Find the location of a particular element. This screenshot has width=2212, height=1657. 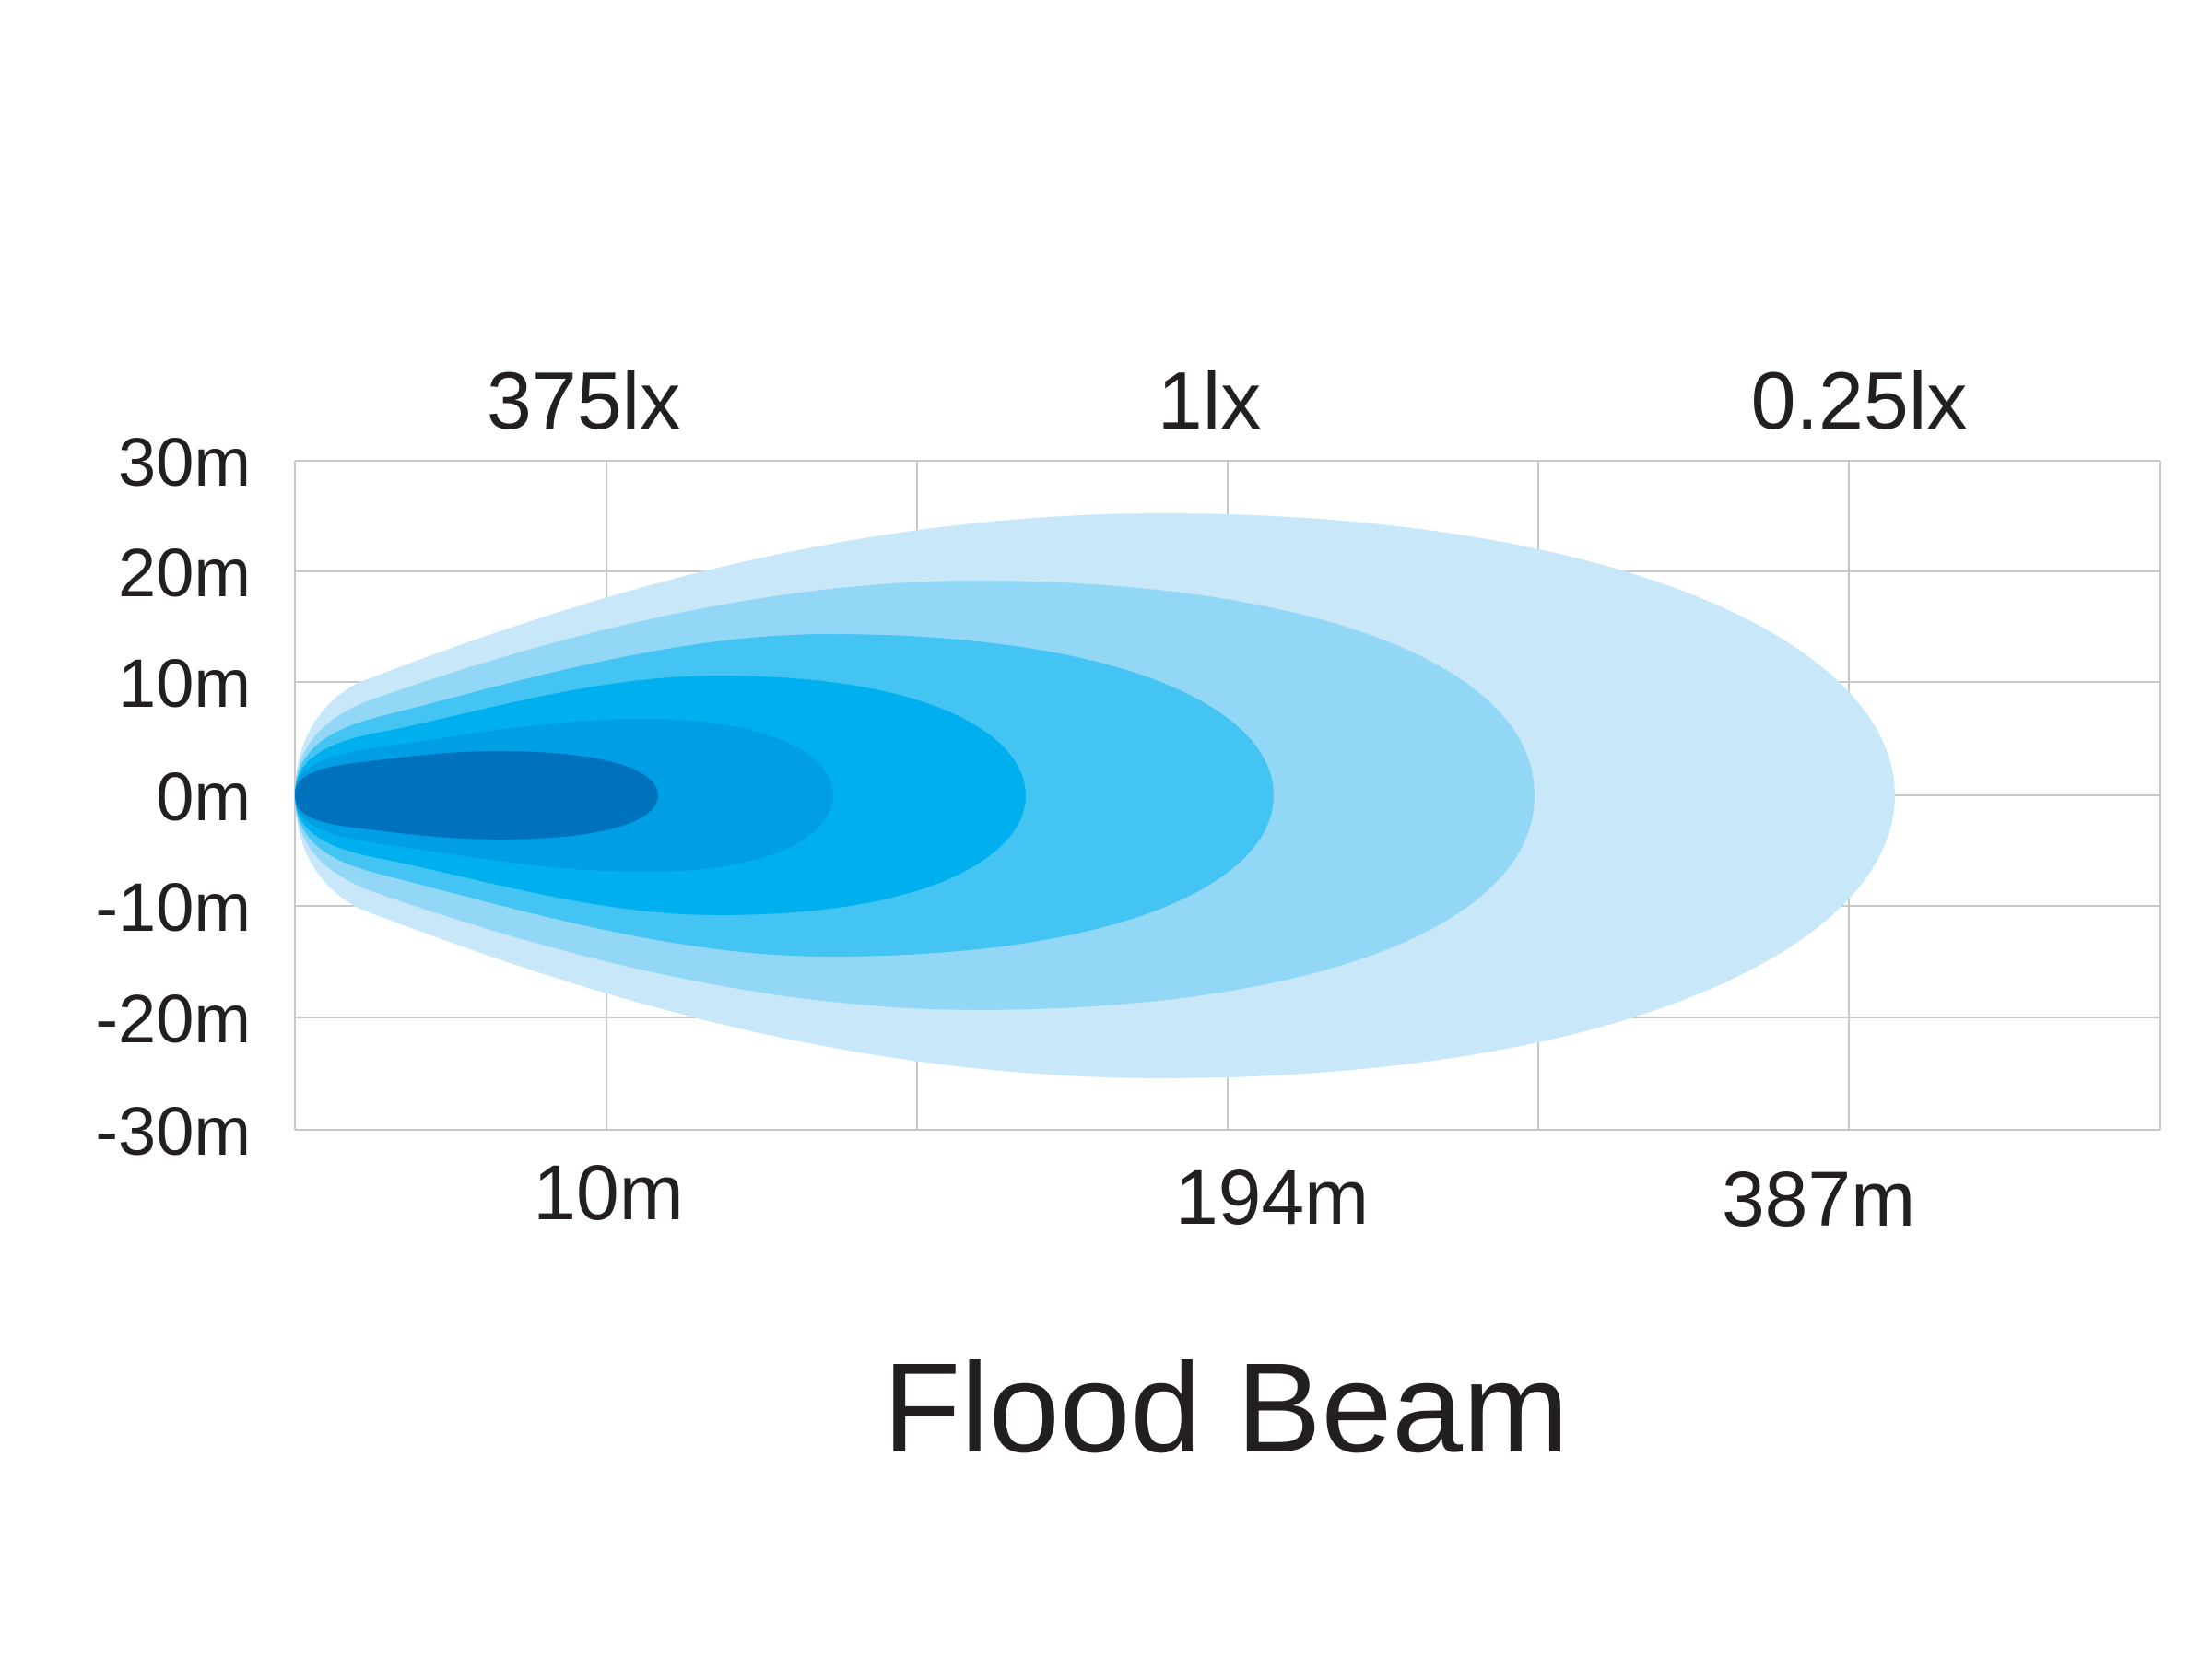

y-label-30m: 30m is located at coordinates (184, 462).